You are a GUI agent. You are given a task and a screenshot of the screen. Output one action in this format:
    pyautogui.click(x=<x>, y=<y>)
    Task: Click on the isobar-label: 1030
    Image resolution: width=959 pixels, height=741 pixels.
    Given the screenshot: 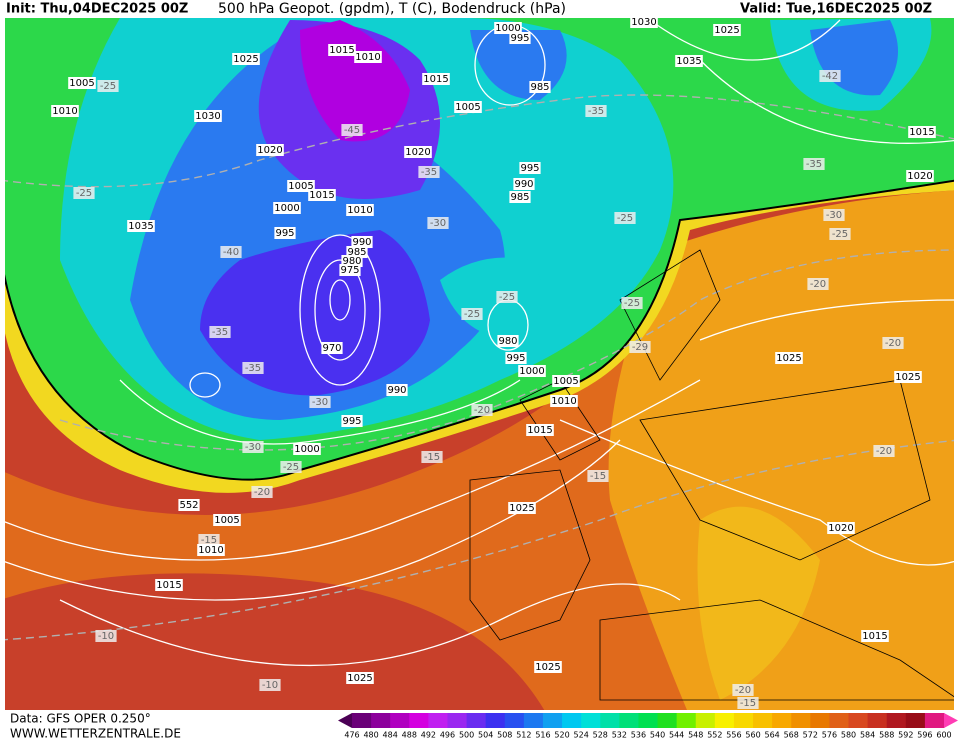 What is the action you would take?
    pyautogui.click(x=643, y=22)
    